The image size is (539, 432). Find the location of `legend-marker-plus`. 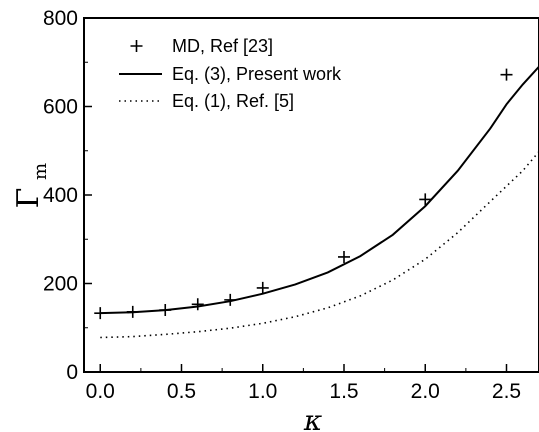

legend-marker-plus is located at coordinates (136, 46).